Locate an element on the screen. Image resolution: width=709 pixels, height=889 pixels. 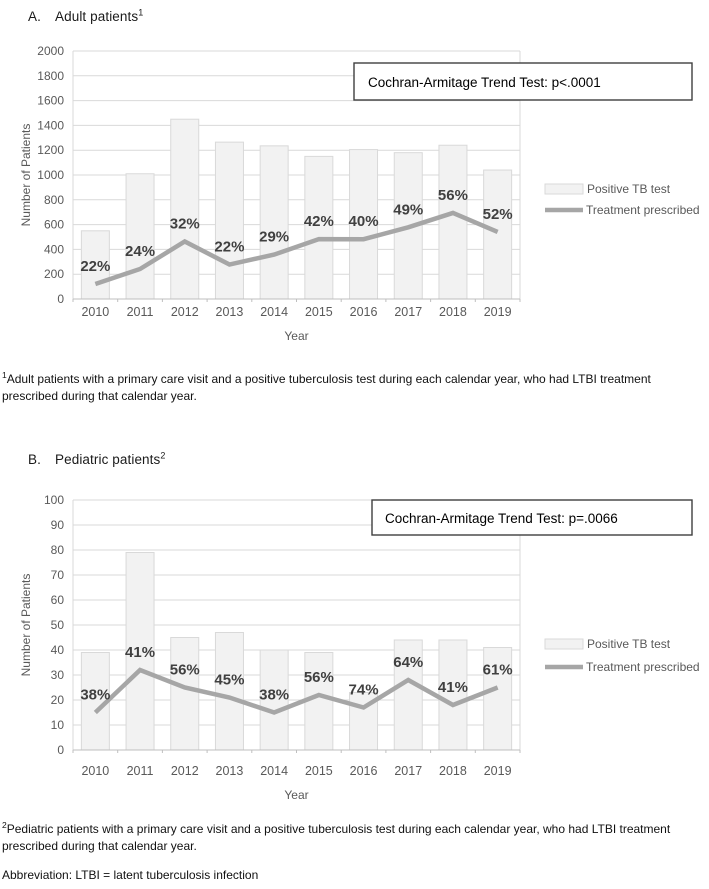
y-tick-label: 30 is located at coordinates (58, 675).